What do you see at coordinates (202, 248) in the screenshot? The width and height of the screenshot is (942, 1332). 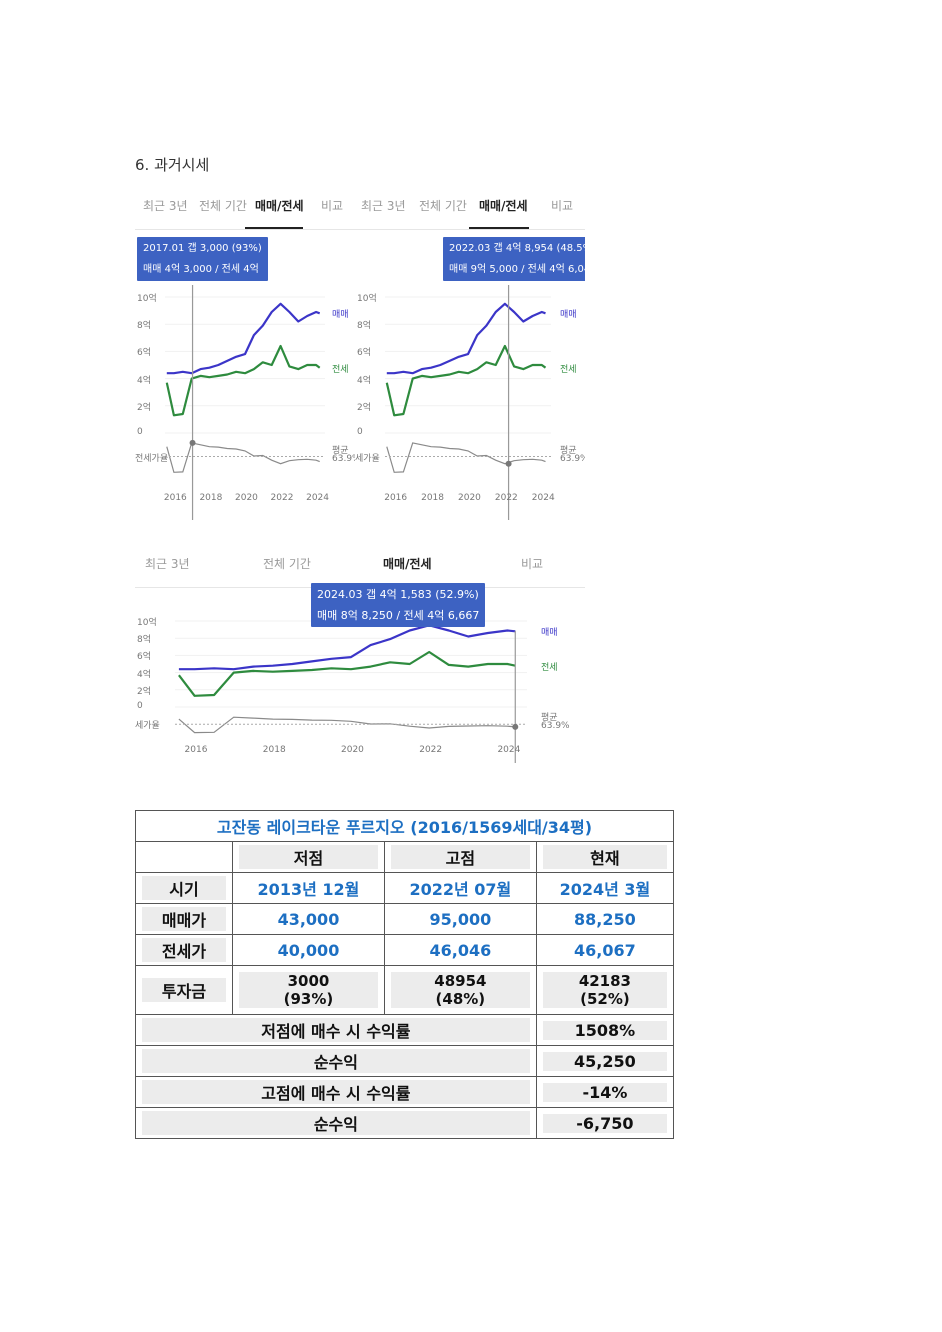 I see `tooltip-line-1: 2017.01 갭 3,000 (93%)` at bounding box center [202, 248].